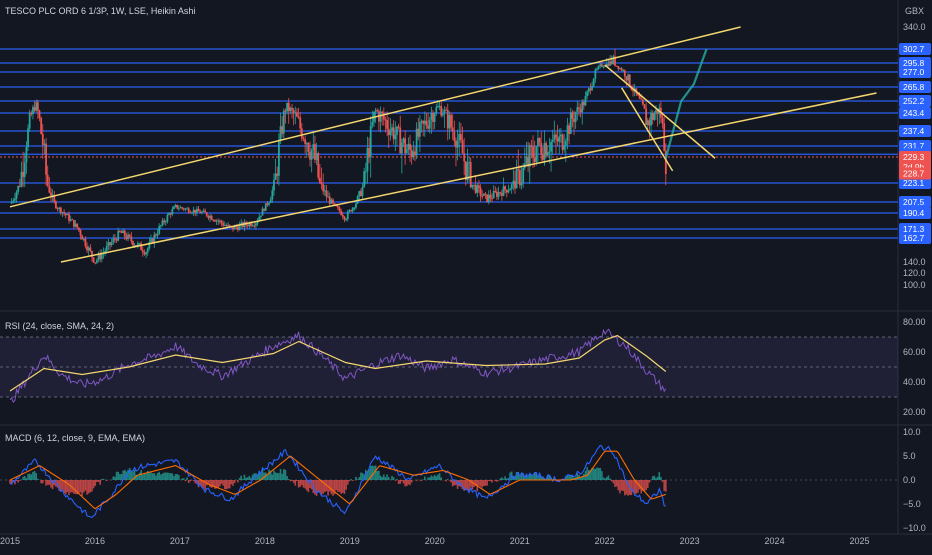  What do you see at coordinates (449, 365) in the screenshot?
I see `rsi-pane` at bounding box center [449, 365].